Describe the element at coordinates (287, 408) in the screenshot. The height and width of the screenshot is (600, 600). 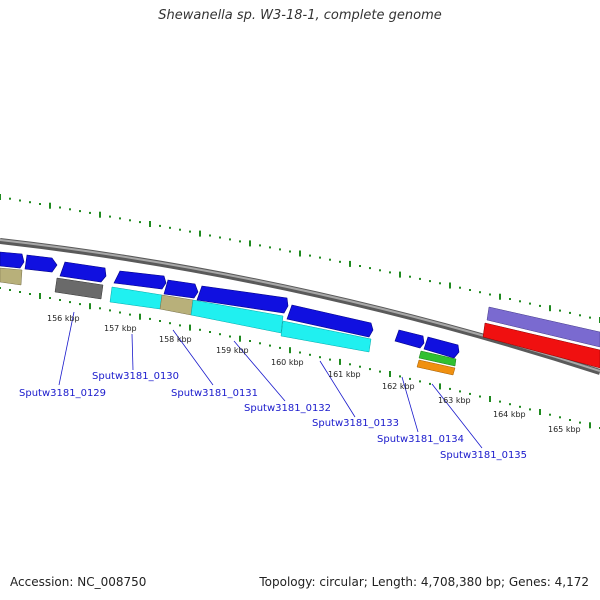
I see `gene-label: Sputw3181_0132` at that location.